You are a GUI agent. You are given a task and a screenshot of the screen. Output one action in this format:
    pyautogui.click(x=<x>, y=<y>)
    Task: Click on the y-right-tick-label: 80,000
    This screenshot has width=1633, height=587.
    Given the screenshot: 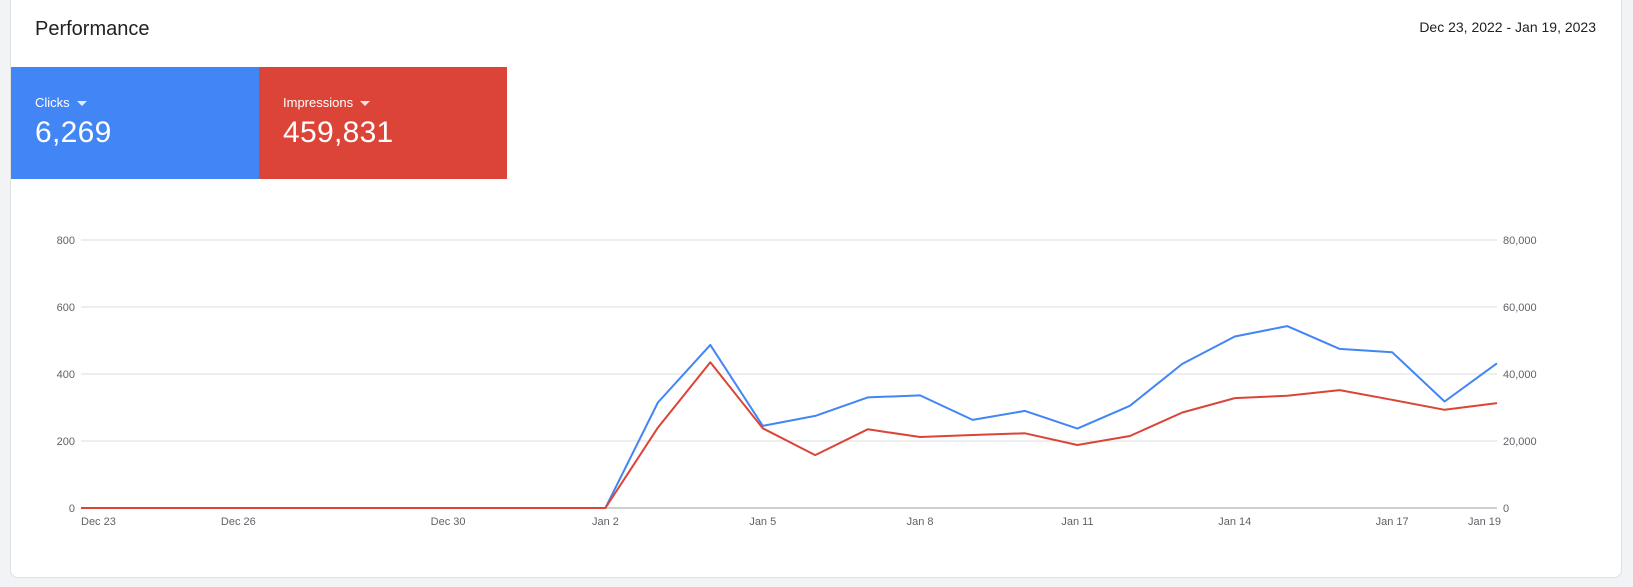 What is the action you would take?
    pyautogui.click(x=1520, y=241)
    